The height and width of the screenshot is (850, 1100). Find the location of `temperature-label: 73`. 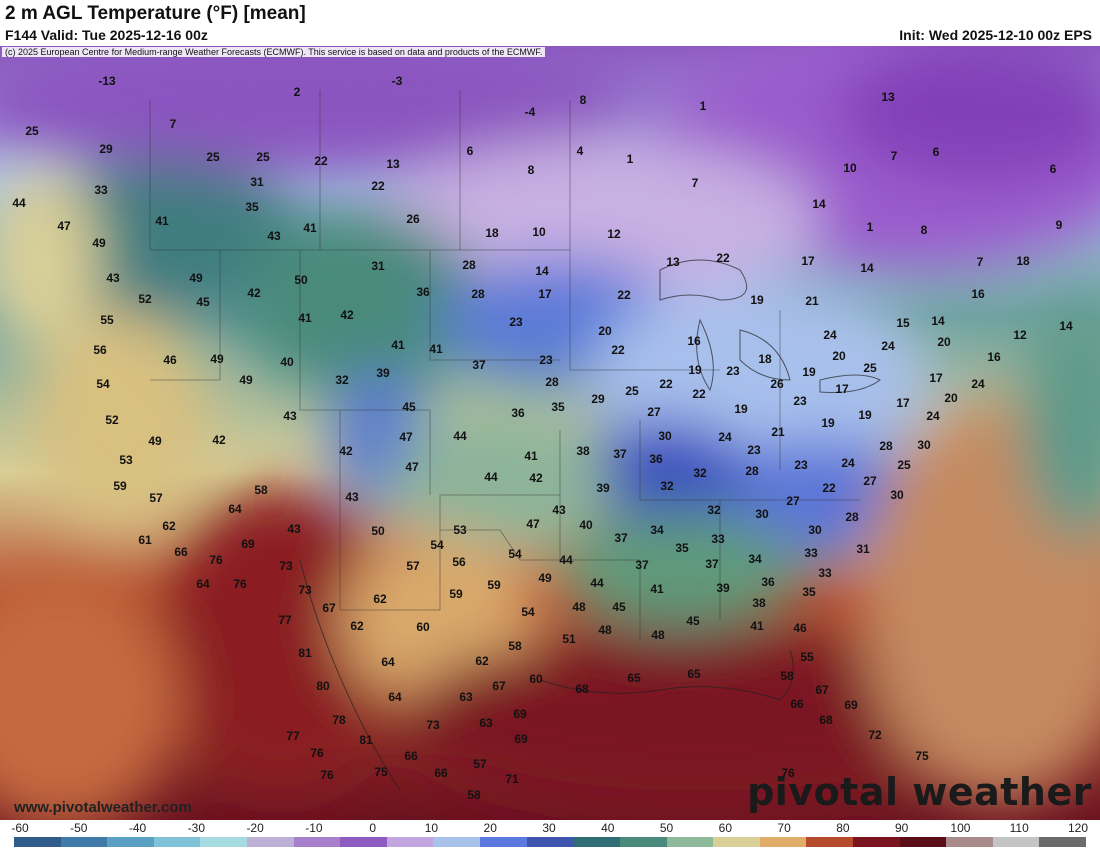

temperature-label: 73 is located at coordinates (305, 590).